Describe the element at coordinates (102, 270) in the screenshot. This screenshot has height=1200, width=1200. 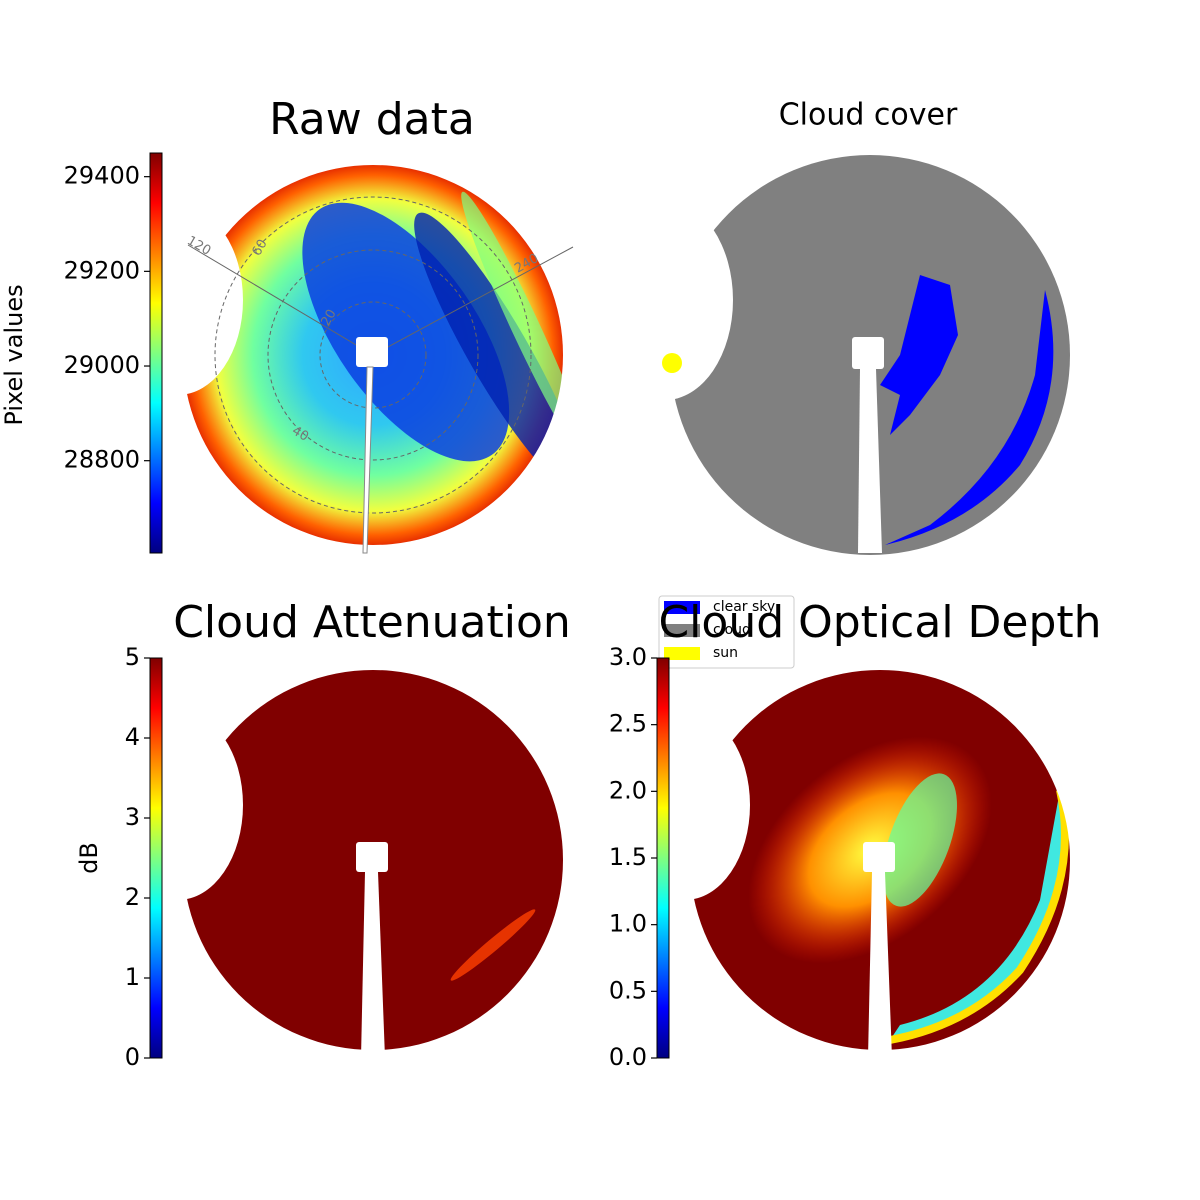
I see `colorbar-tick-label: 29200` at that location.